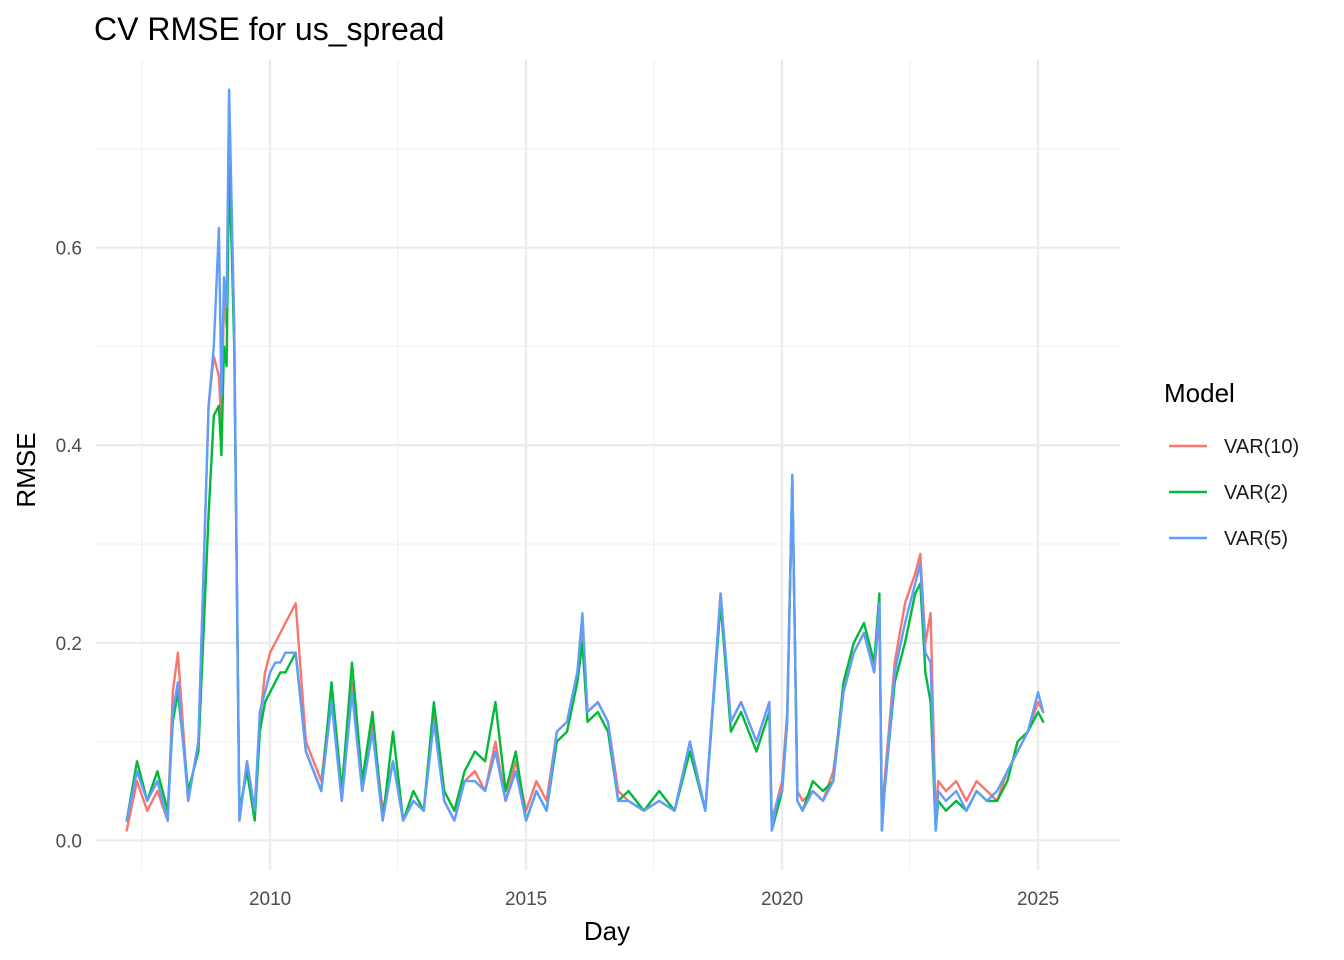  I want to click on x-axis-title: Day, so click(607, 931).